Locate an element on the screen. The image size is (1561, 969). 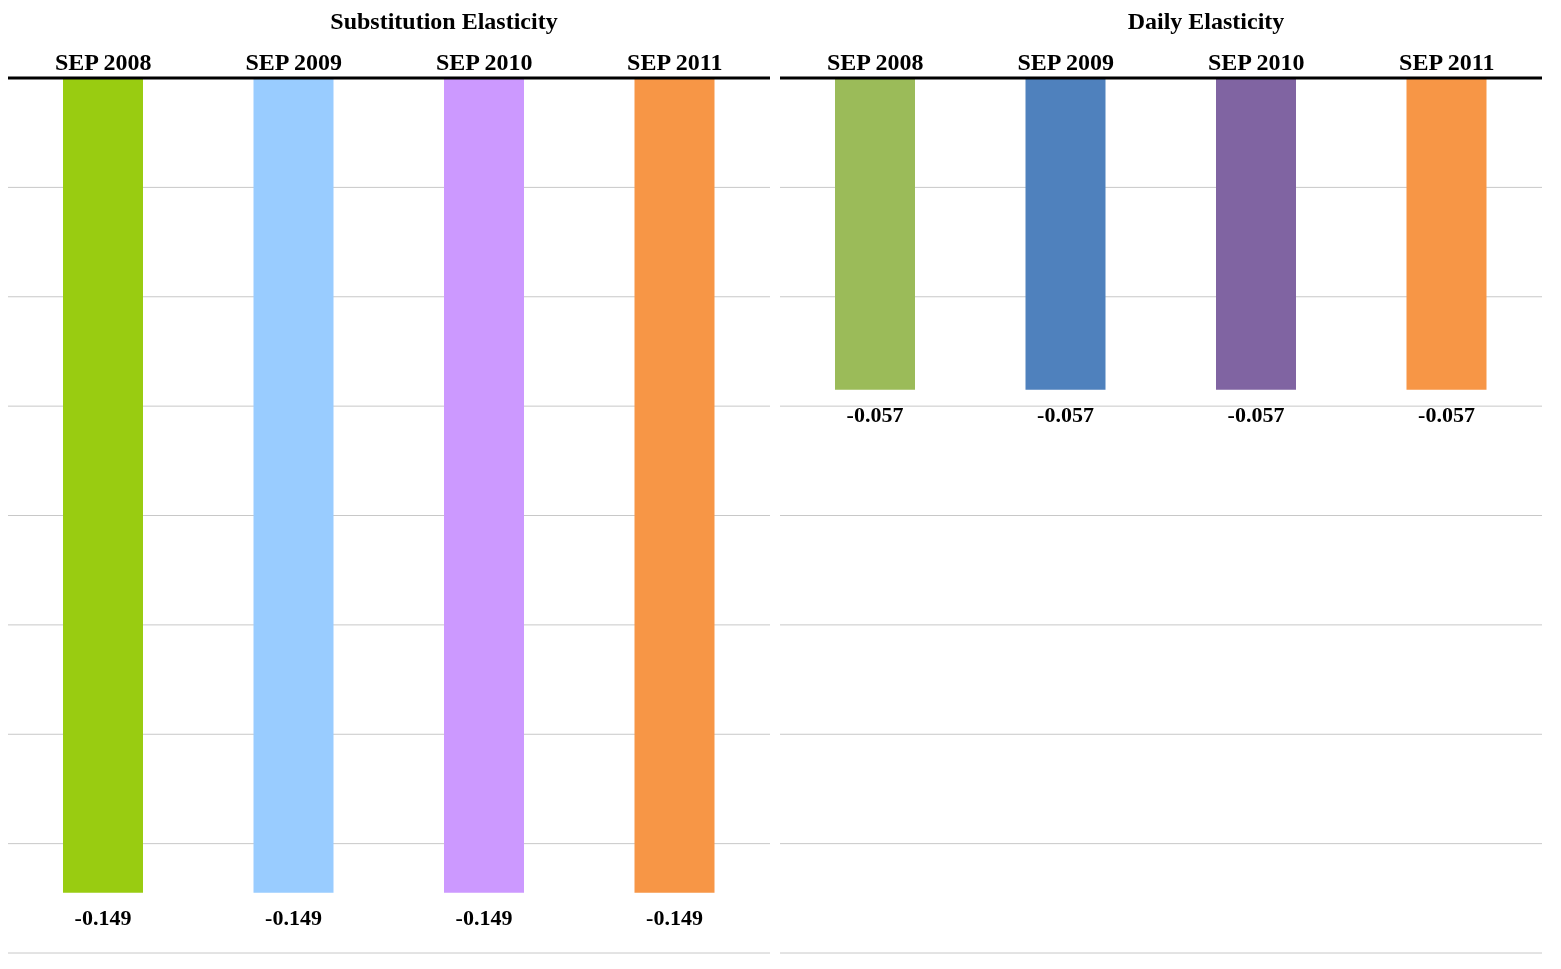
chart-title: Substitution Elasticity is located at coordinates (444, 22).